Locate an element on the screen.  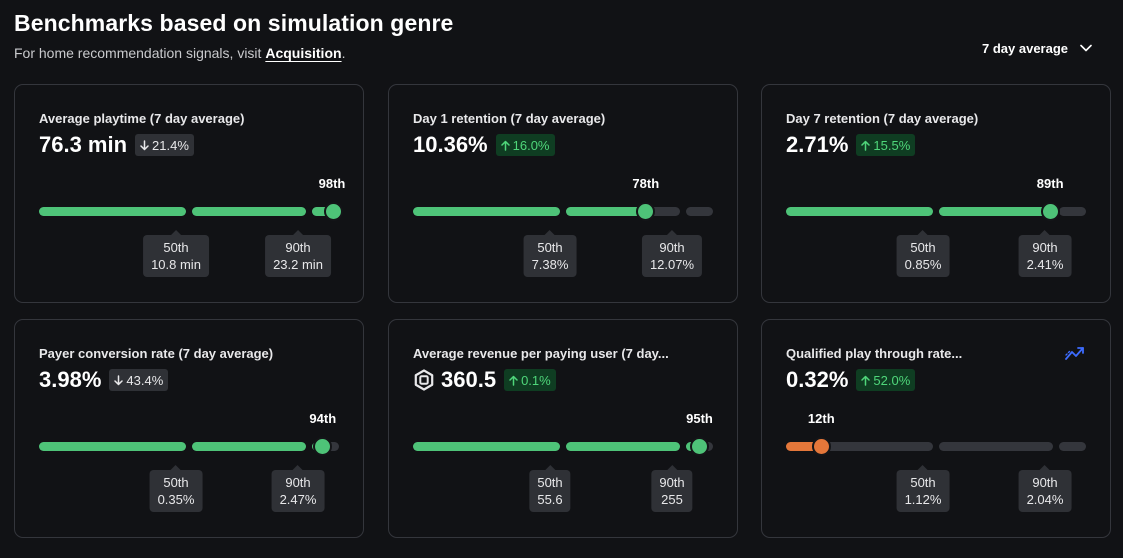
p50-benchmark-tooltip: 50th 0.35% is located at coordinates (176, 488).